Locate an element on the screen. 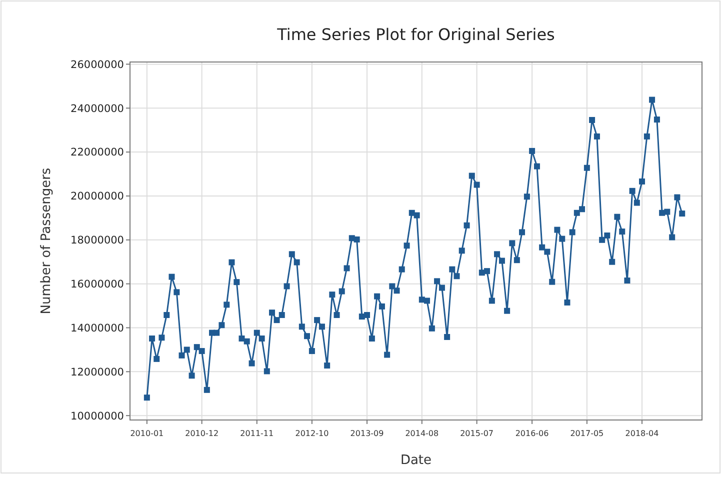 The width and height of the screenshot is (721, 484). y-tick-label: 10000000 is located at coordinates (97, 416).